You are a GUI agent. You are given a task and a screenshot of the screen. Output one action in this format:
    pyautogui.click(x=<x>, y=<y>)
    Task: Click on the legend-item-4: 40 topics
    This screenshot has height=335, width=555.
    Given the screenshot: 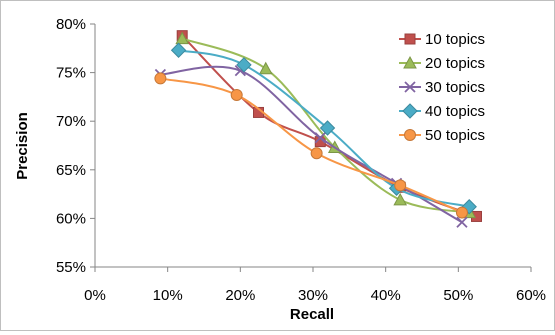 What is the action you would take?
    pyautogui.click(x=442, y=111)
    